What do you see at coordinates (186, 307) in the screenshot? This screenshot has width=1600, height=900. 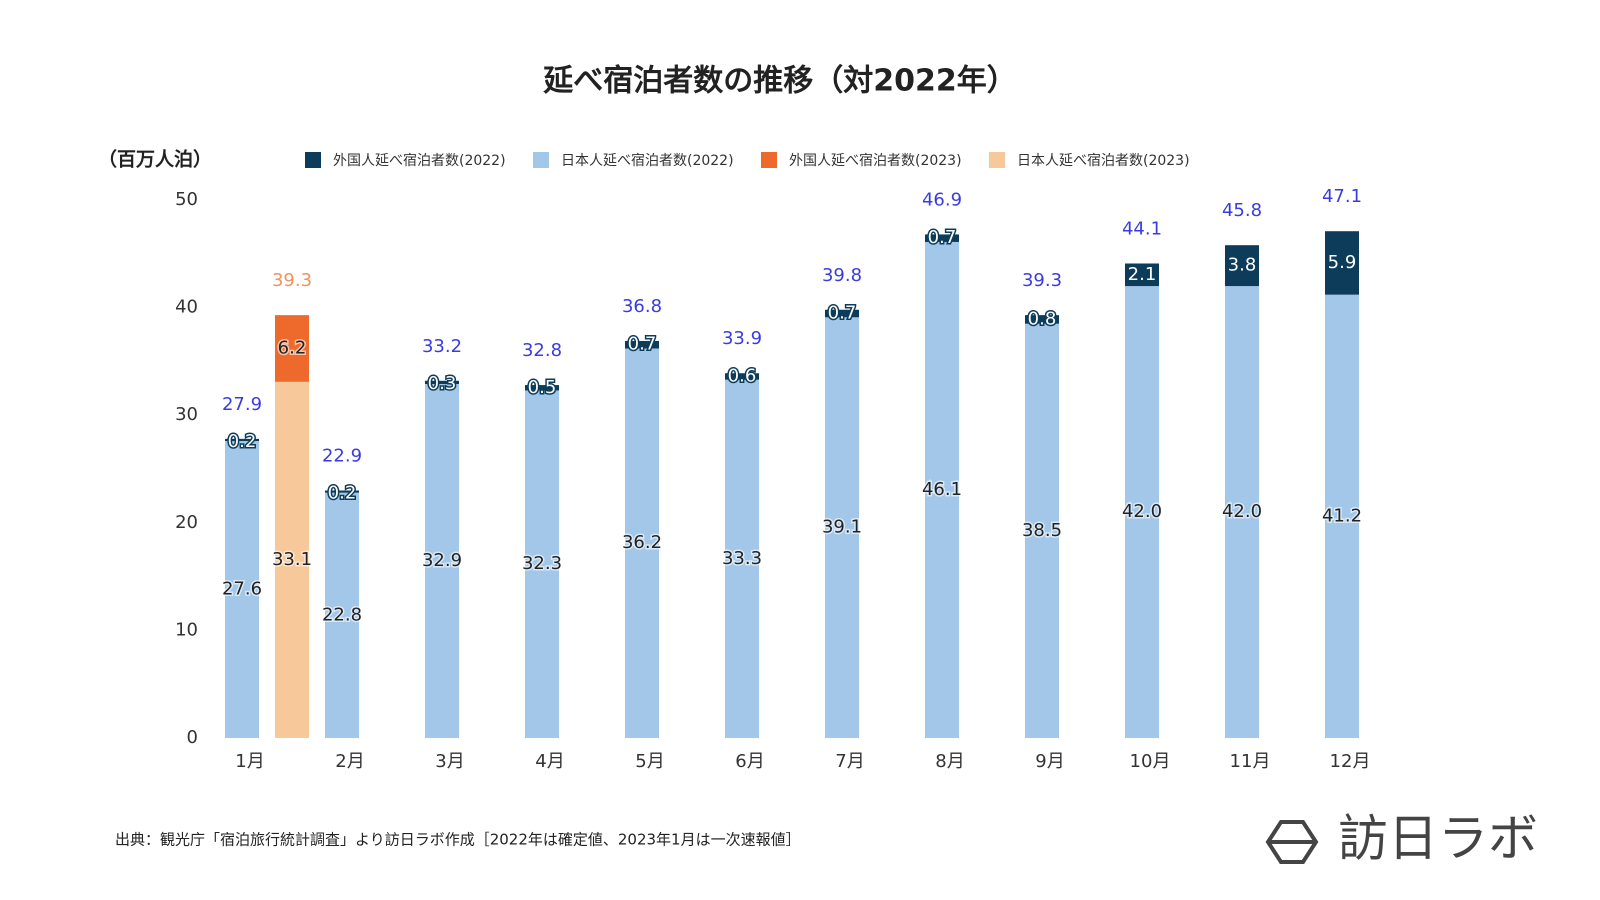 I see `y-tick-label: 40` at bounding box center [186, 307].